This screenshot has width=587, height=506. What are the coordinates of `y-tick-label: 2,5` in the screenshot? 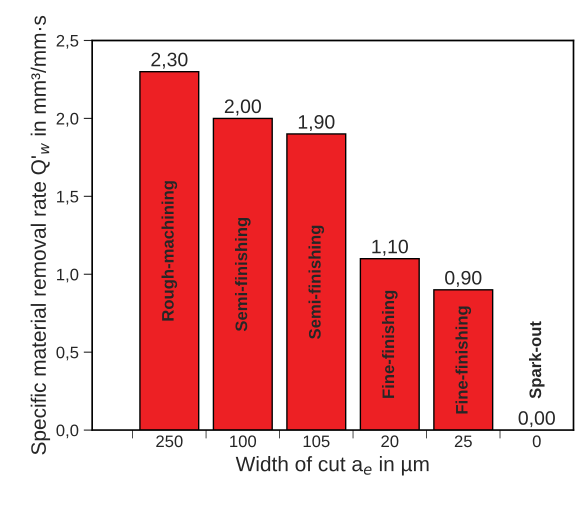 It's located at (67, 41).